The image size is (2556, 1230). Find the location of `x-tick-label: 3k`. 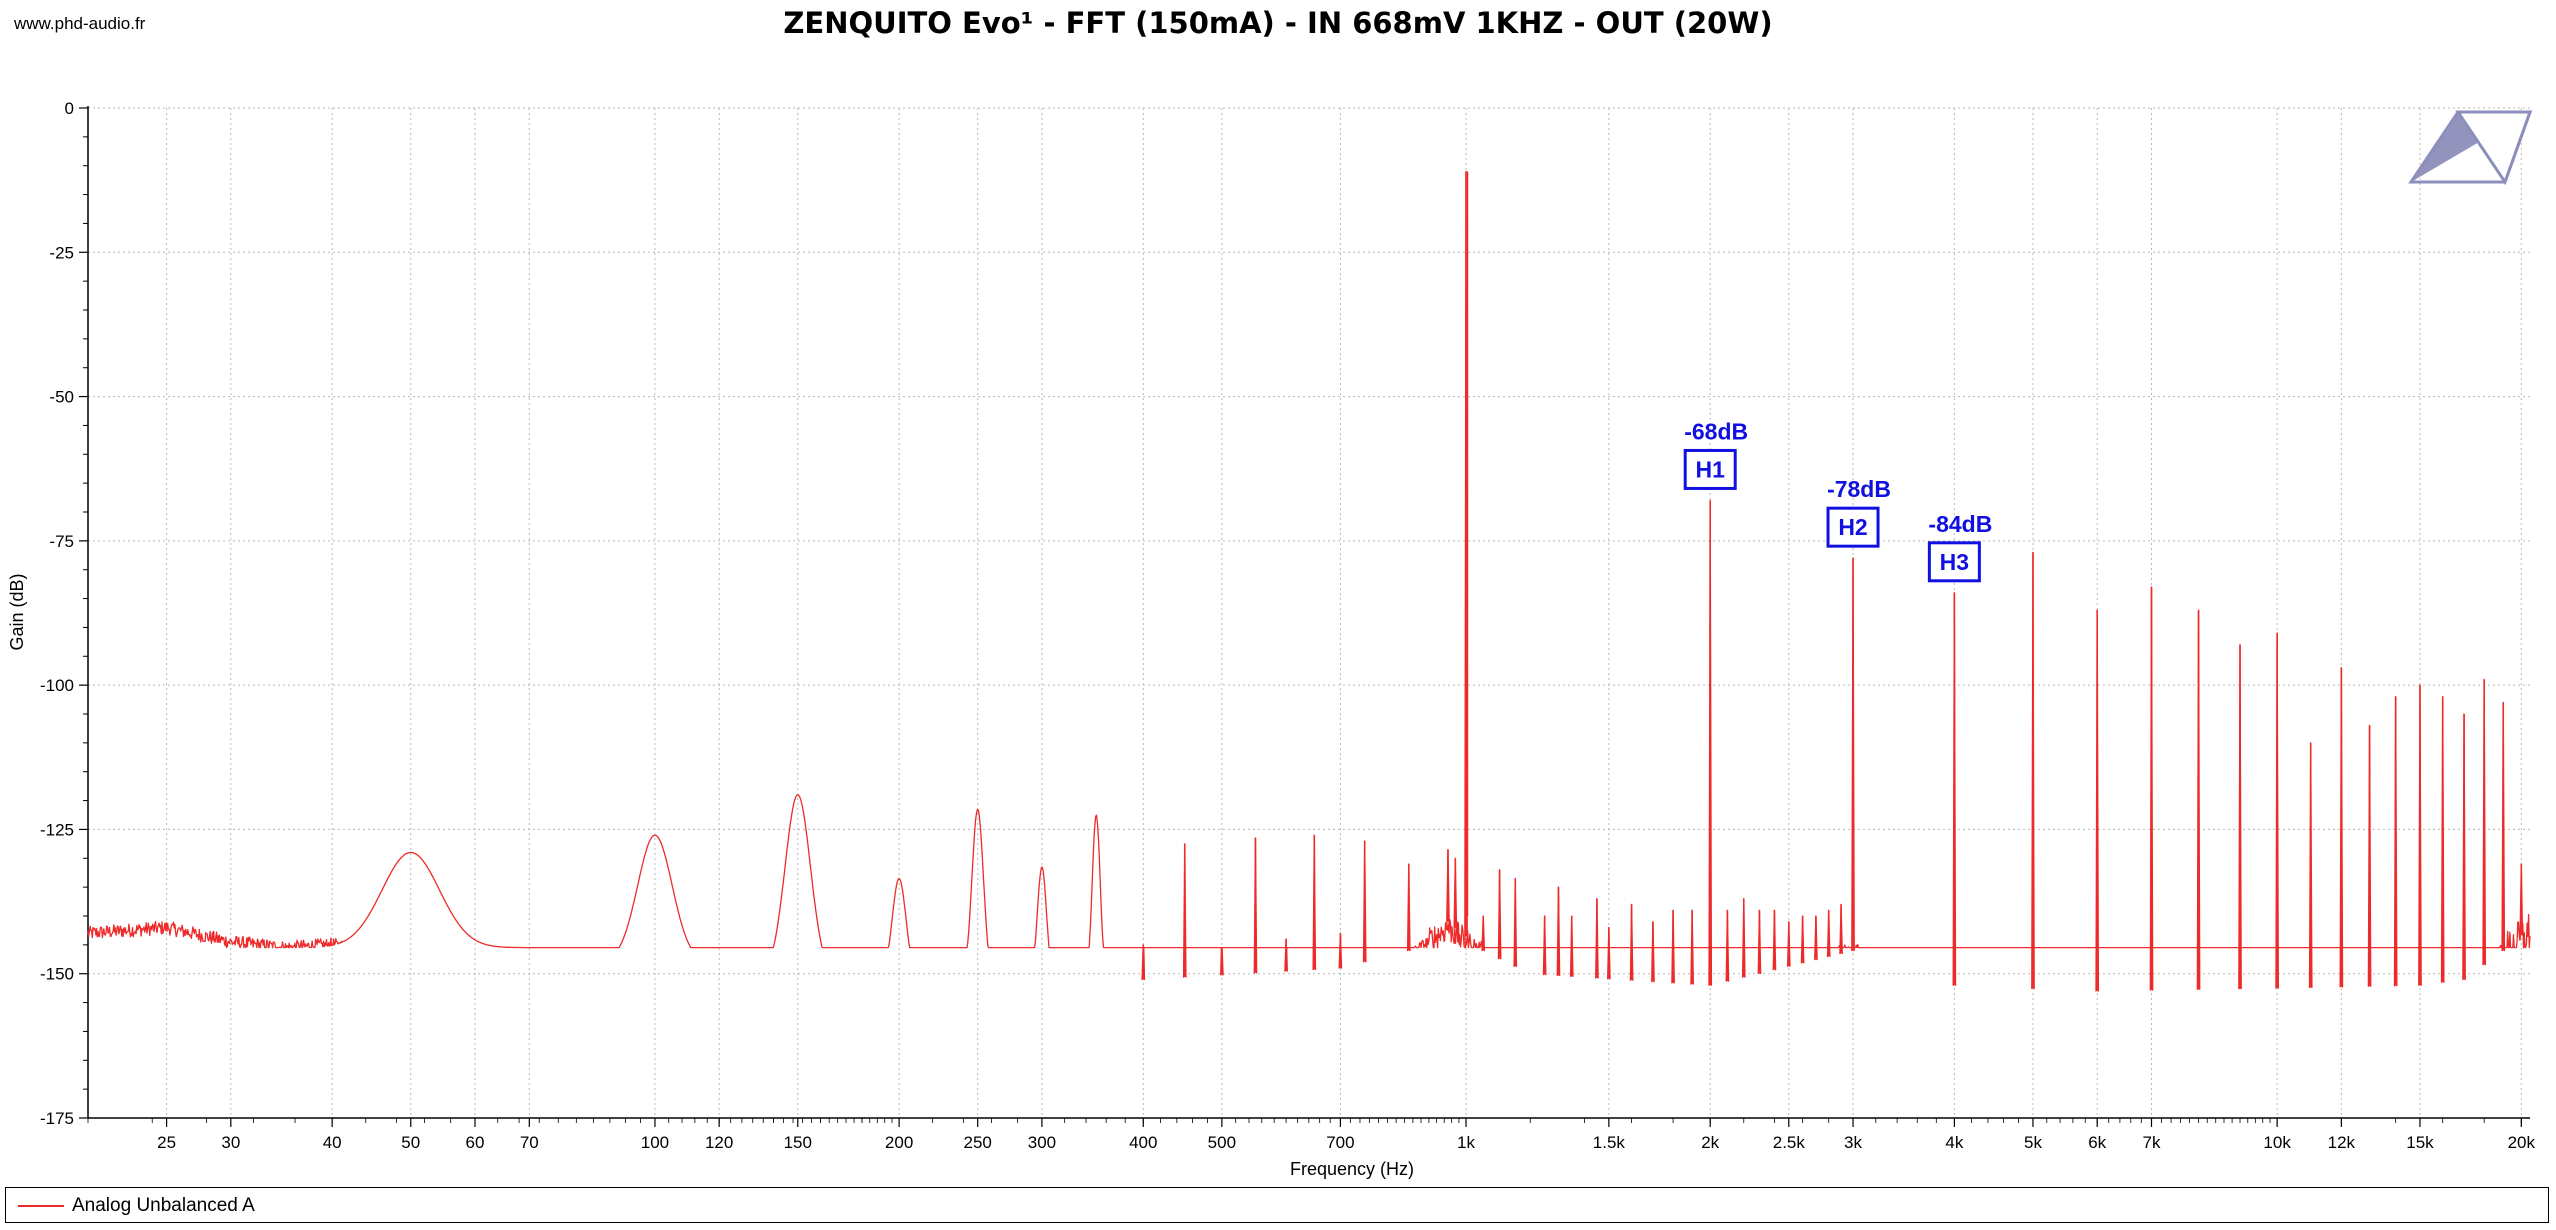

x-tick-label: 3k is located at coordinates (1853, 1142).